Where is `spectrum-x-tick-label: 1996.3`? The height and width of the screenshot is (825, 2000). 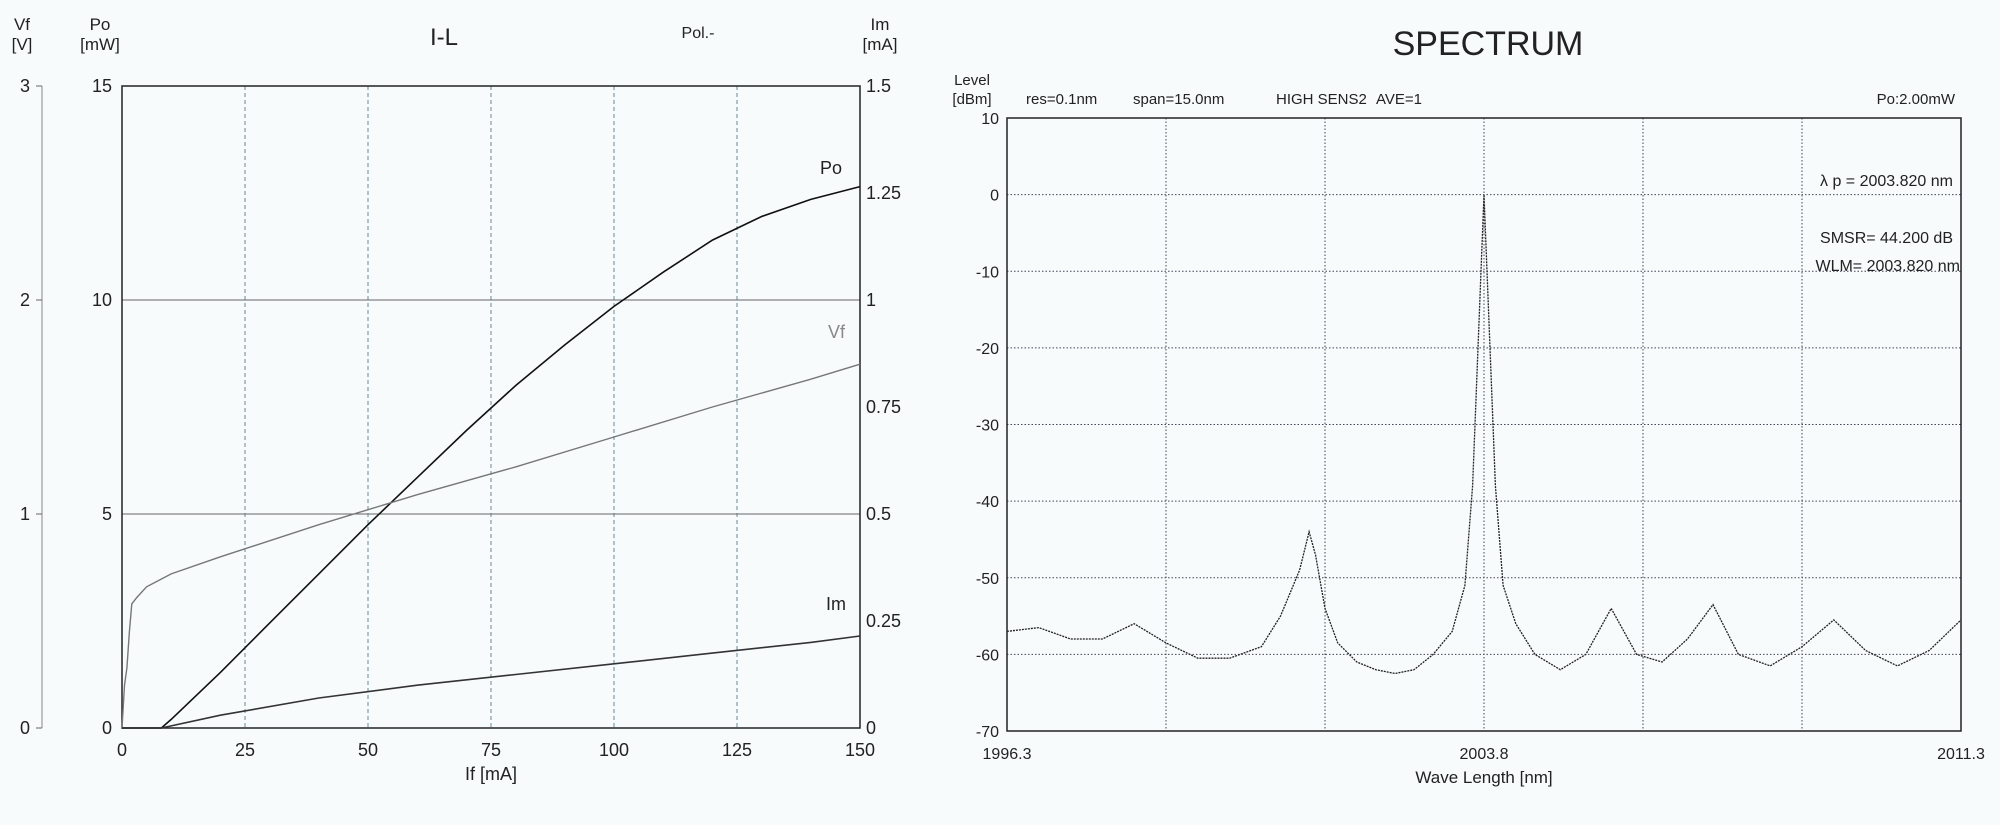 spectrum-x-tick-label: 1996.3 is located at coordinates (1007, 754).